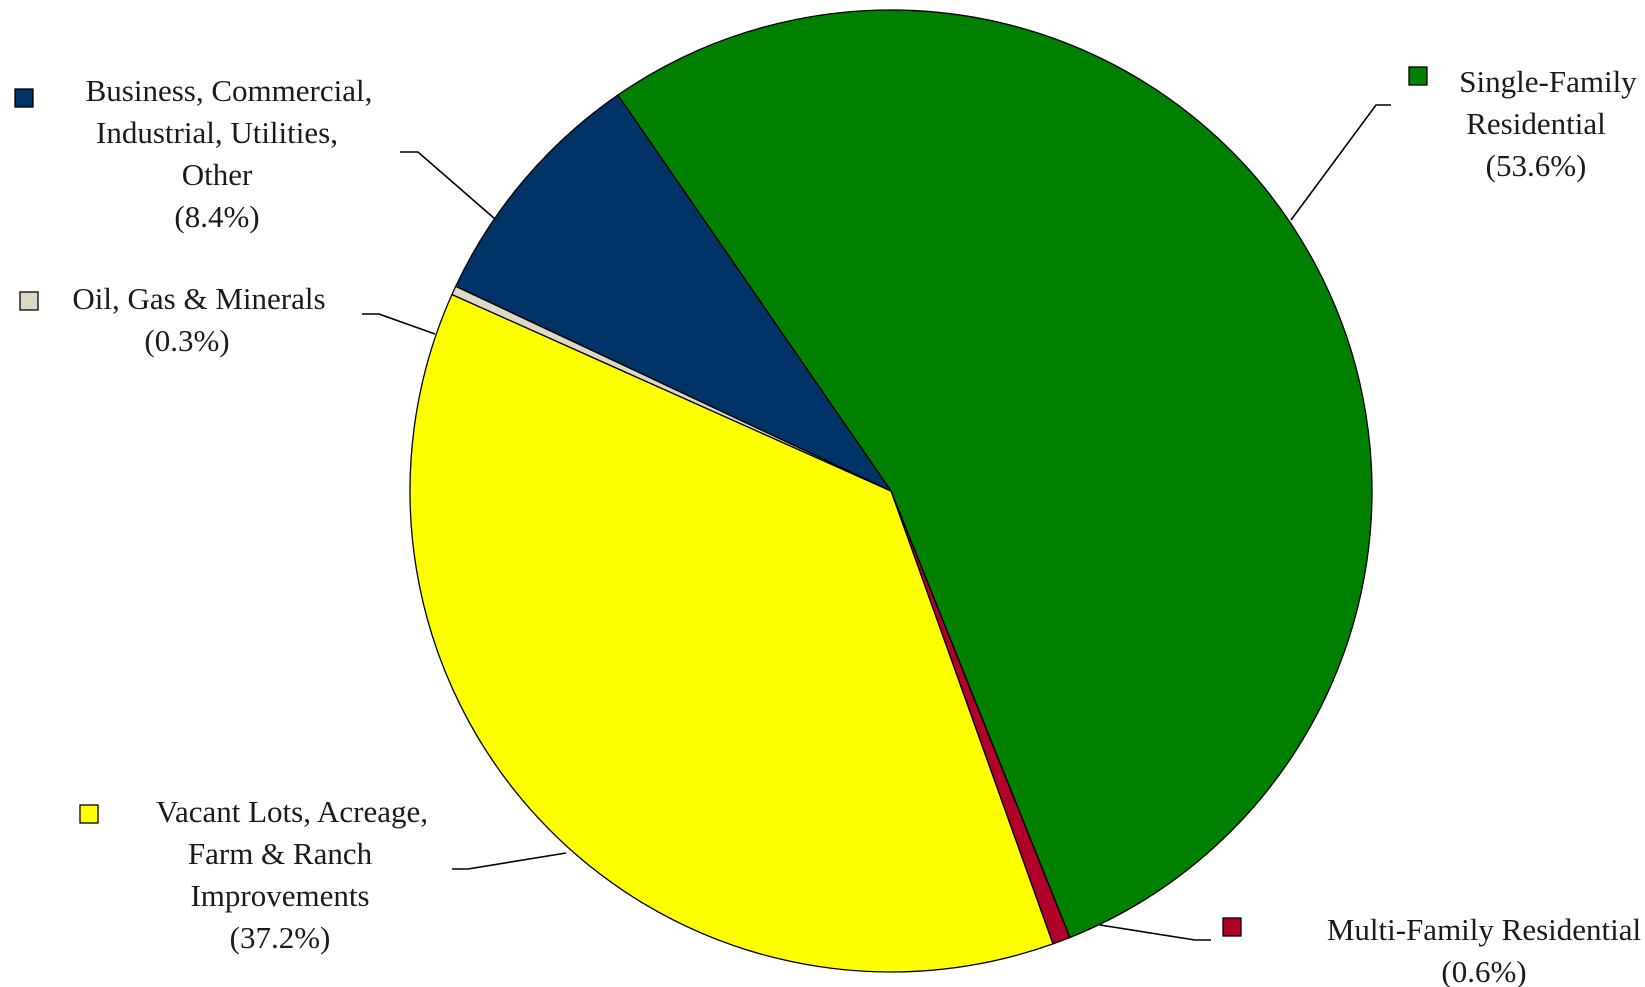 The width and height of the screenshot is (1645, 987). I want to click on pie-slice, so click(673, 293).